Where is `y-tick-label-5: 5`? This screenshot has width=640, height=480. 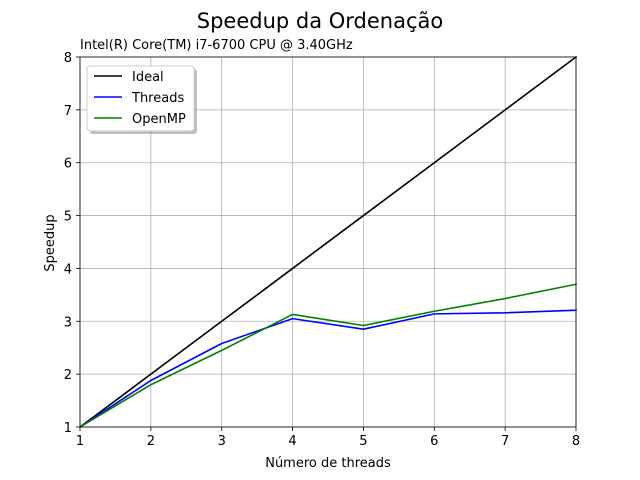 y-tick-label-5: 5 is located at coordinates (68, 217).